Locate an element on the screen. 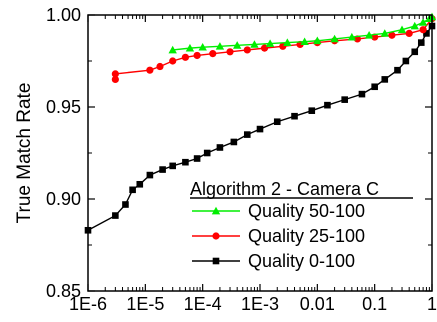 Image resolution: width=437 pixels, height=322 pixels. y-tick-label: 0.90 is located at coordinates (63, 199).